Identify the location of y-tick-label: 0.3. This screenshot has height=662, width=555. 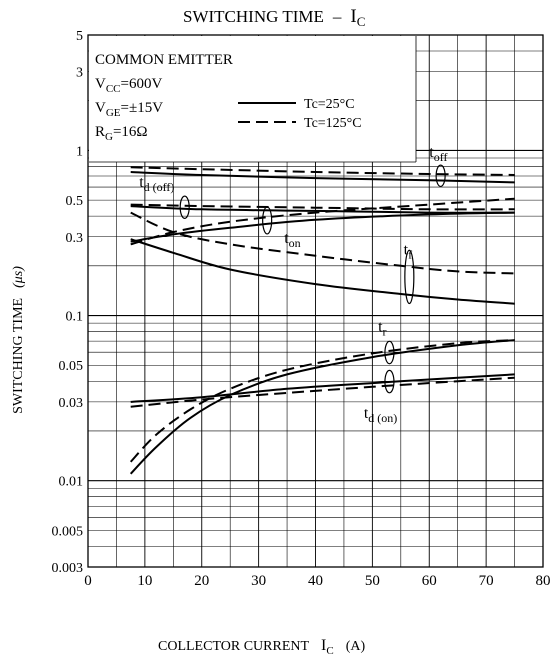
(75, 238).